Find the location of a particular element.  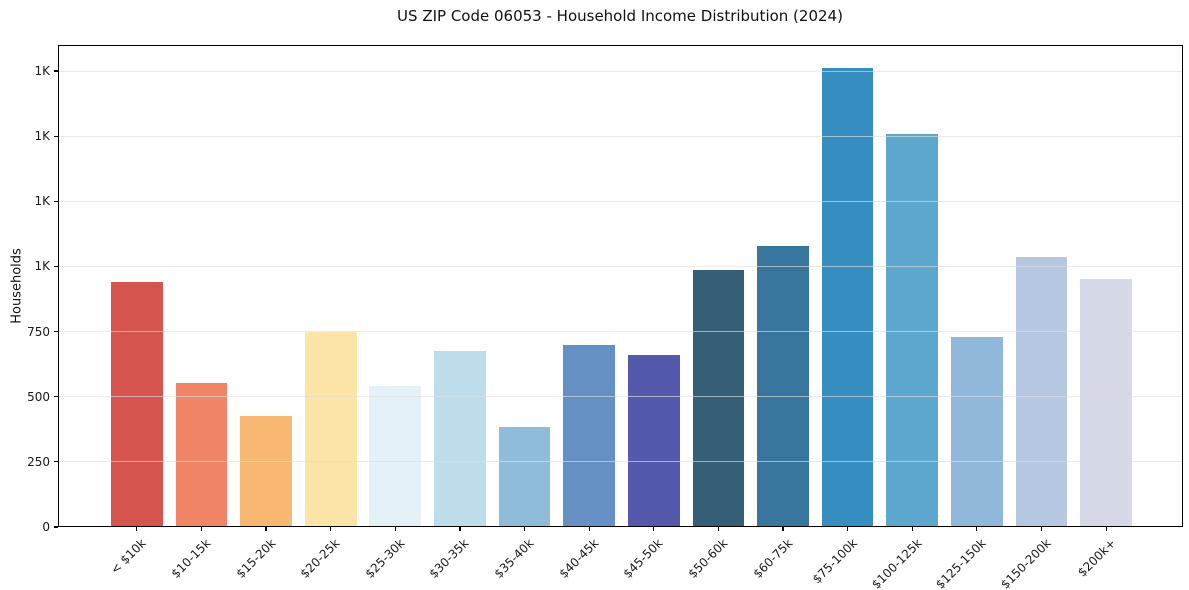

x-tick-label: $40-45k is located at coordinates (579, 558).